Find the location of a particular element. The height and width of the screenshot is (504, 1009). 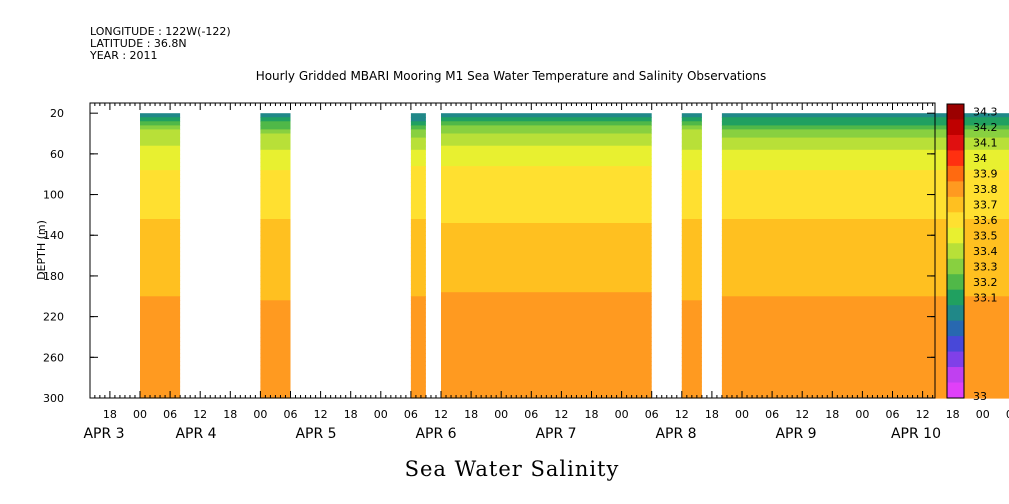

x-hour-label: 18 is located at coordinates (592, 414).